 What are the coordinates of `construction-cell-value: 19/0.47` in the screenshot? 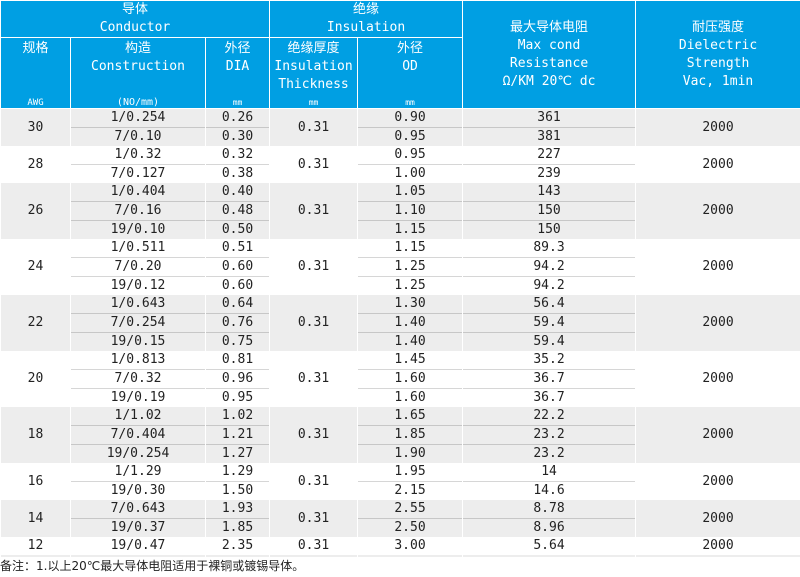 It's located at (138, 545).